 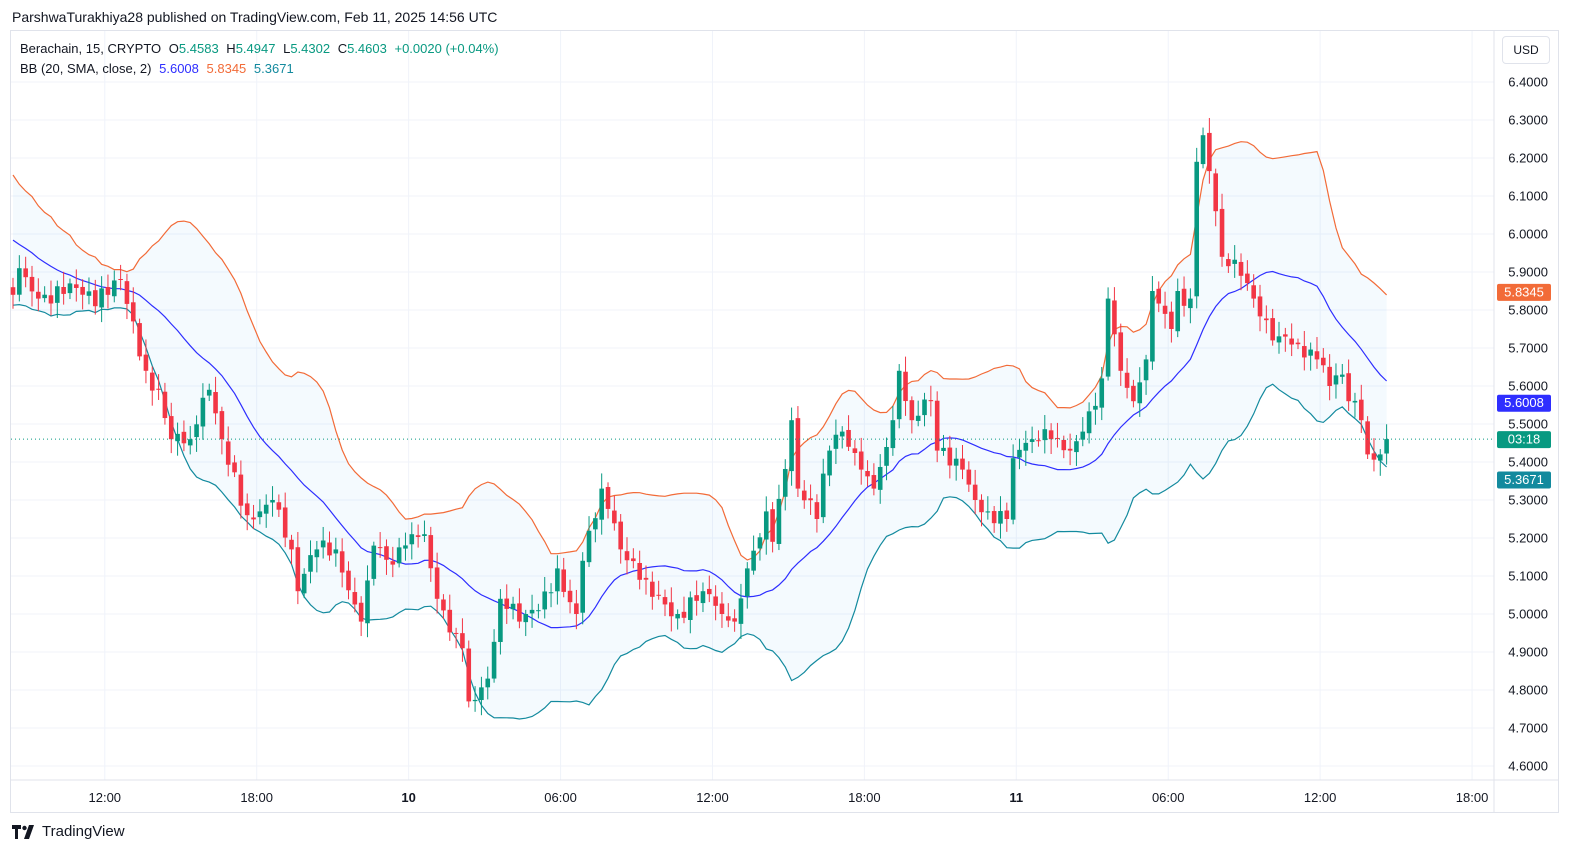 I want to click on change-value: +0.0020 (+0.04%), so click(x=446, y=48).